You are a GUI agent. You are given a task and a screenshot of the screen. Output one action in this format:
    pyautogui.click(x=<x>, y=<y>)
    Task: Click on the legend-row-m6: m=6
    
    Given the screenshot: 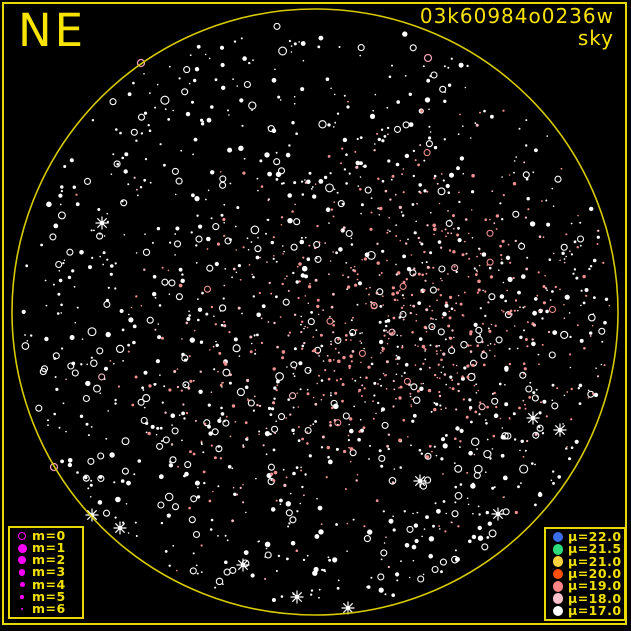 What is the action you would take?
    pyautogui.click(x=46, y=608)
    